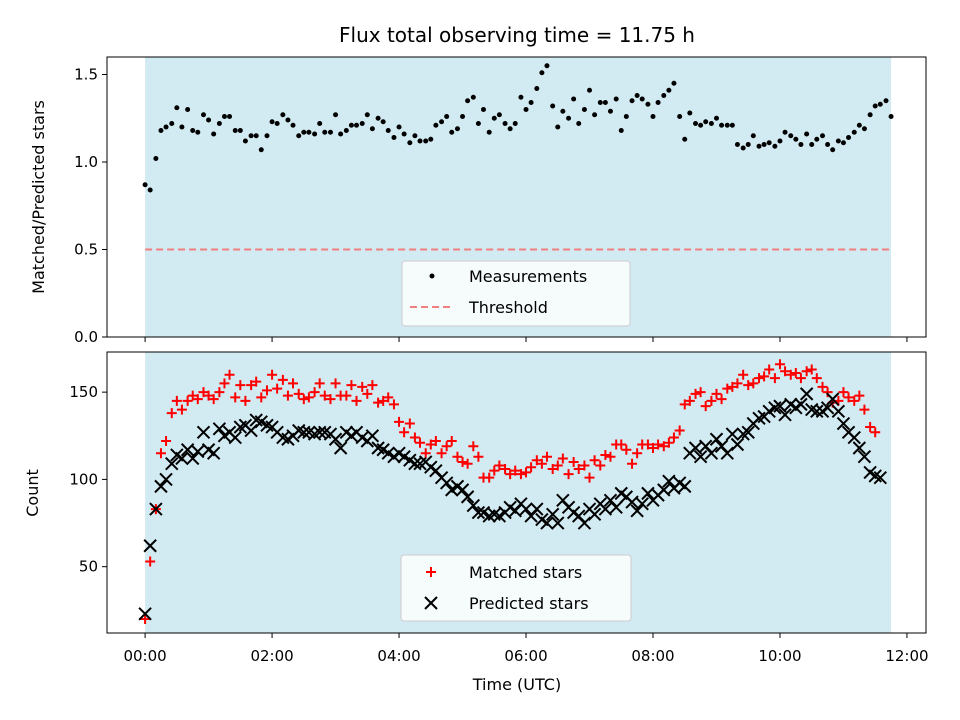 The width and height of the screenshot is (960, 720). Describe the element at coordinates (86, 337) in the screenshot. I see `top-y-tick-label: 0.0` at that location.